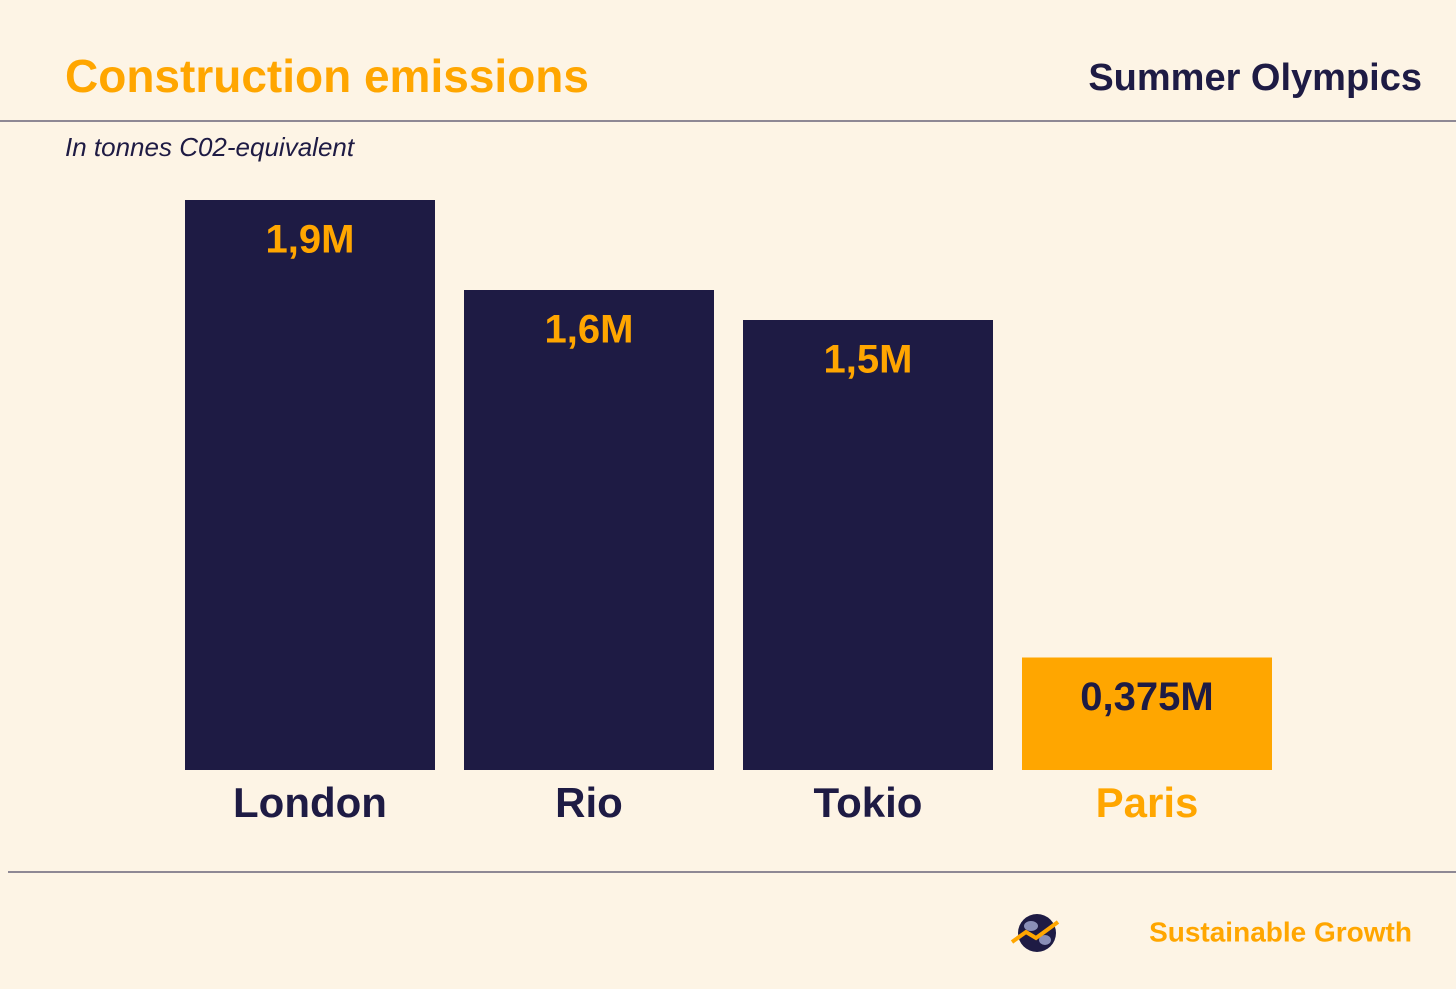  Describe the element at coordinates (868, 802) in the screenshot. I see `x-tick-label: Tokio` at that location.